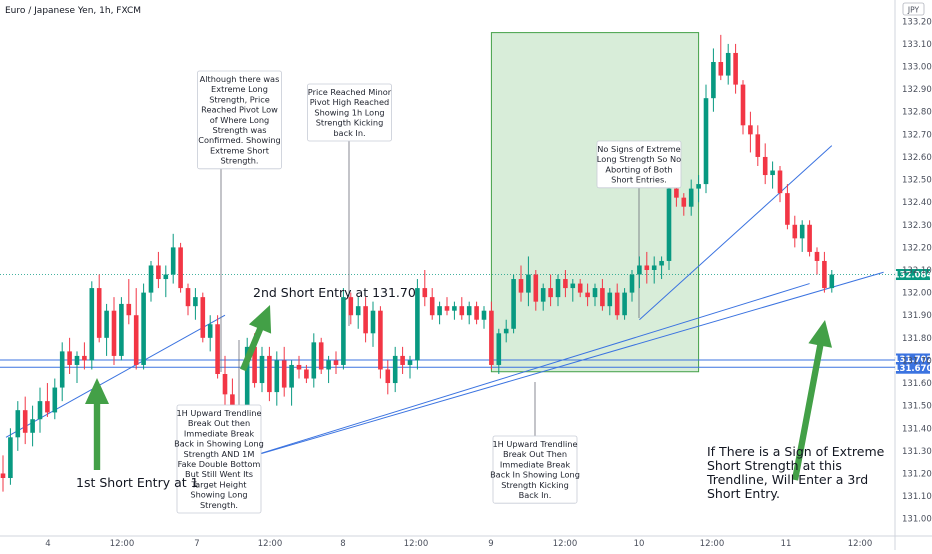 The width and height of the screenshot is (932, 554). Describe the element at coordinates (712, 544) in the screenshot. I see `time-tick-label: 12:00` at that location.